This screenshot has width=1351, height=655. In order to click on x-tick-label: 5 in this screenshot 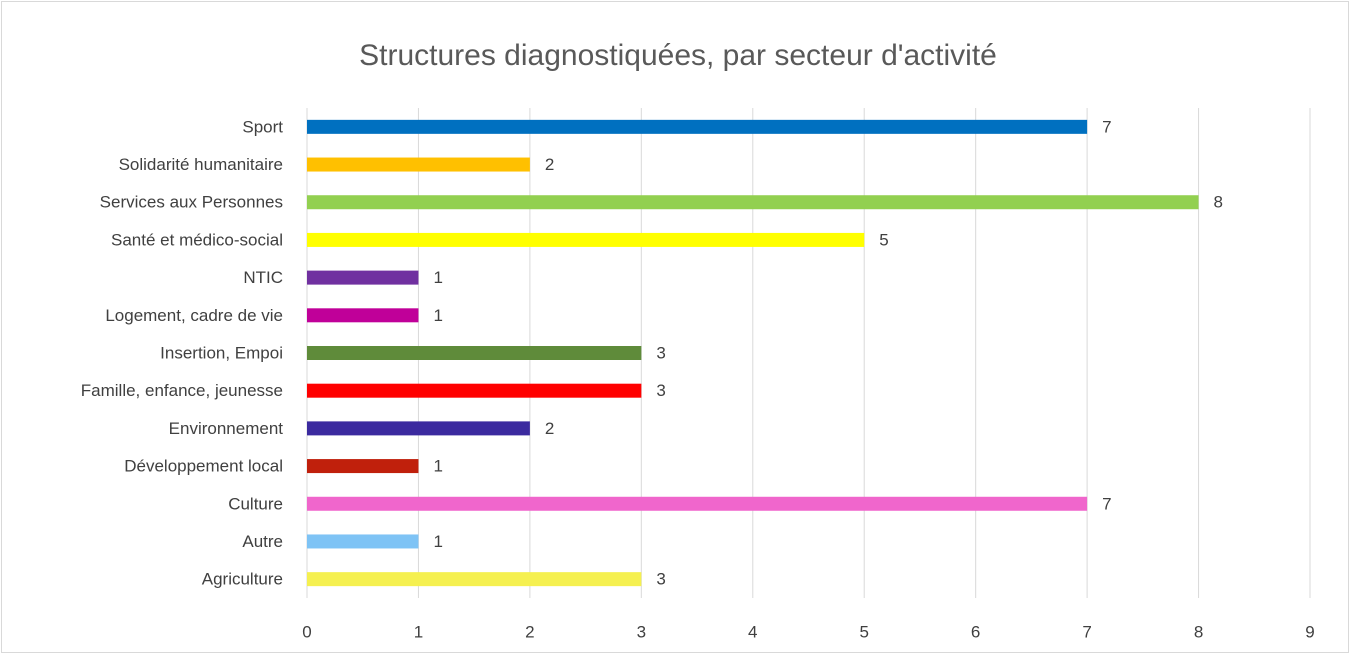, I will do `click(863, 631)`.